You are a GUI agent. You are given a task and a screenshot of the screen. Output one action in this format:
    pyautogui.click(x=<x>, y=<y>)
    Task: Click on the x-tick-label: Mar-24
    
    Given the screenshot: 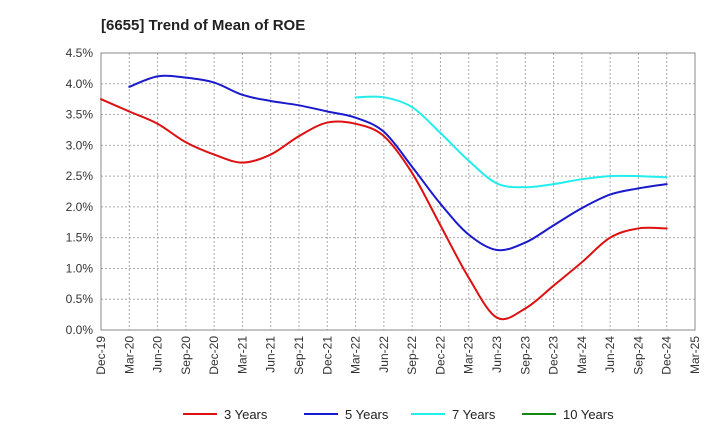 What is the action you would take?
    pyautogui.click(x=582, y=355)
    